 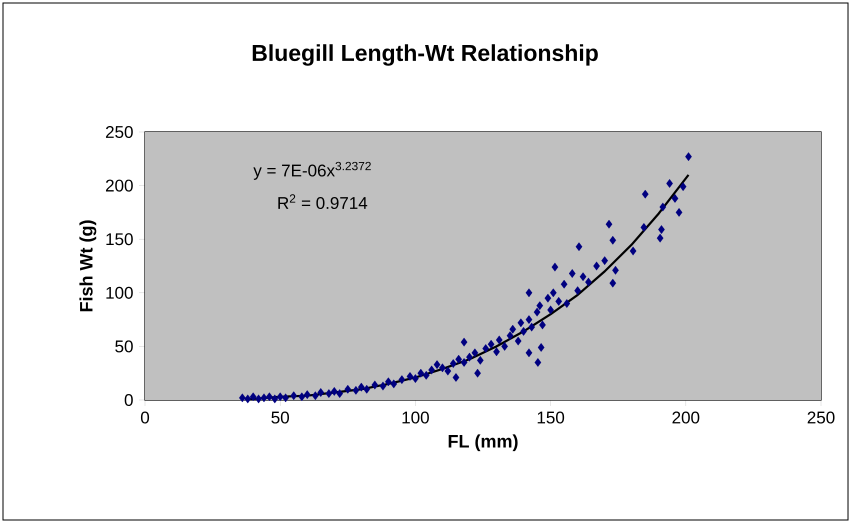 What do you see at coordinates (128, 400) in the screenshot?
I see `y-tick-label: 0` at bounding box center [128, 400].